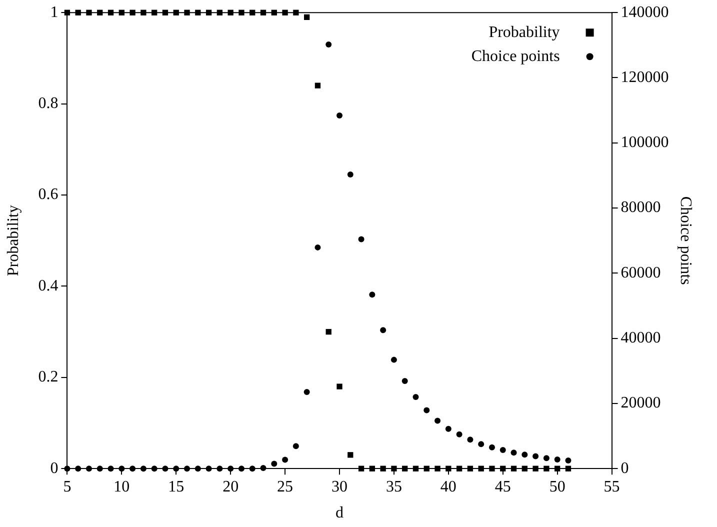 The height and width of the screenshot is (527, 717). I want to click on x-tick-label: 30, so click(340, 487).